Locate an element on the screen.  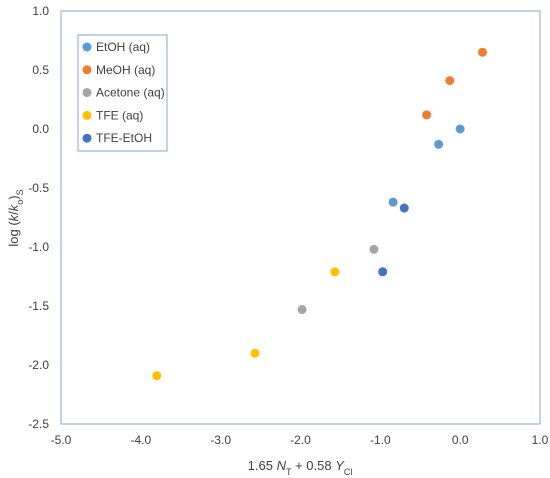
x-tick-labels: -5.0 -4.0 -3.0 -2.0 -1.0 0.0 1.0 is located at coordinates (300, 440).